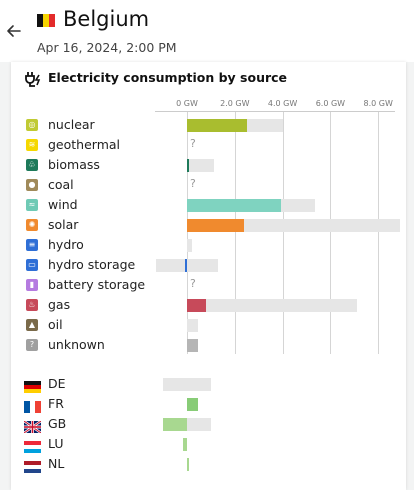 The width and height of the screenshot is (414, 490). What do you see at coordinates (32, 145) in the screenshot?
I see `geothermal-icon: ≋` at bounding box center [32, 145].